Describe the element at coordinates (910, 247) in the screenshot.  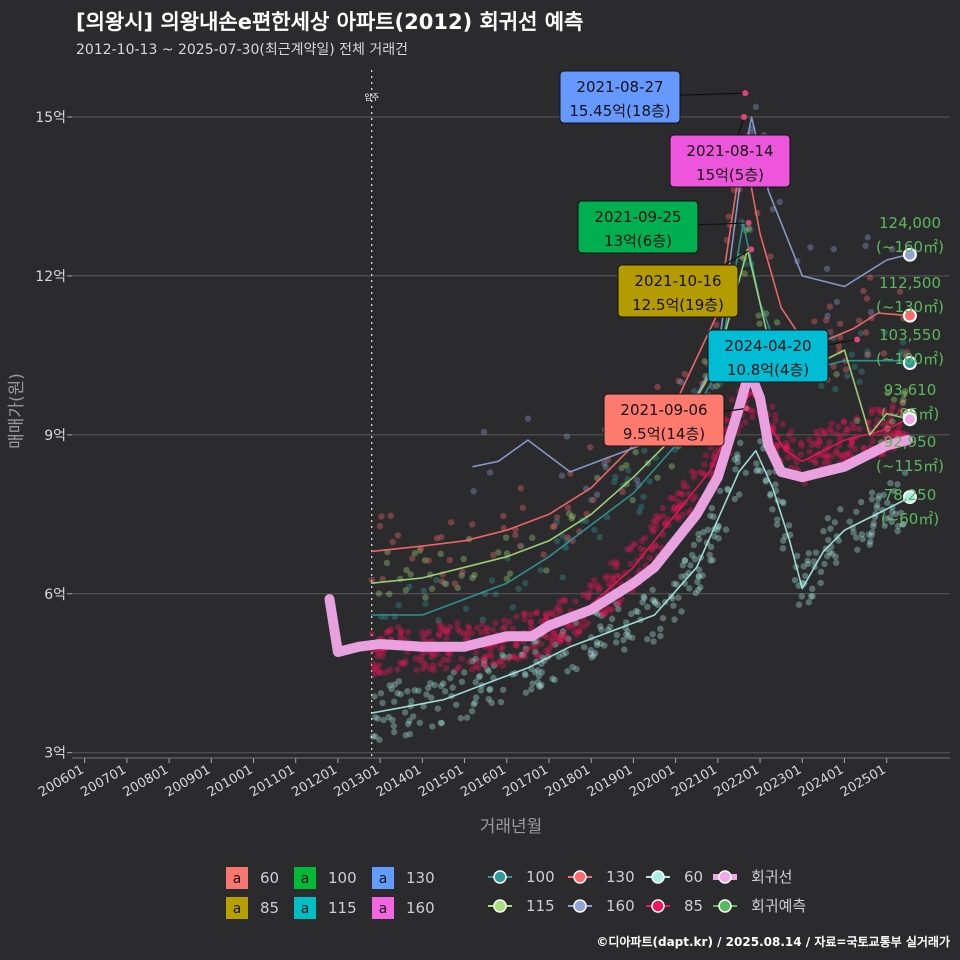
I see `forecast-size-label: (~160㎡)` at that location.